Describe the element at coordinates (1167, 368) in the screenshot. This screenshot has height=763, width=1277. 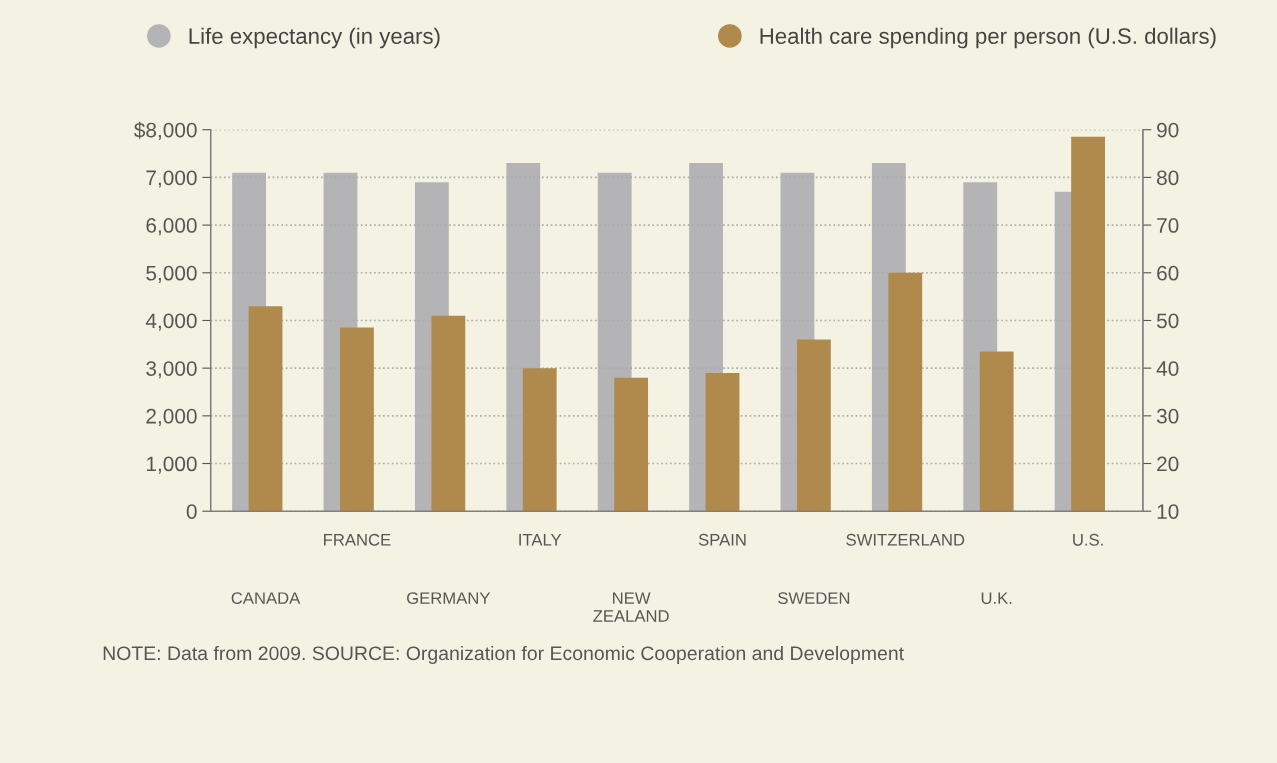
I see `y2-tick-label: 40` at that location.